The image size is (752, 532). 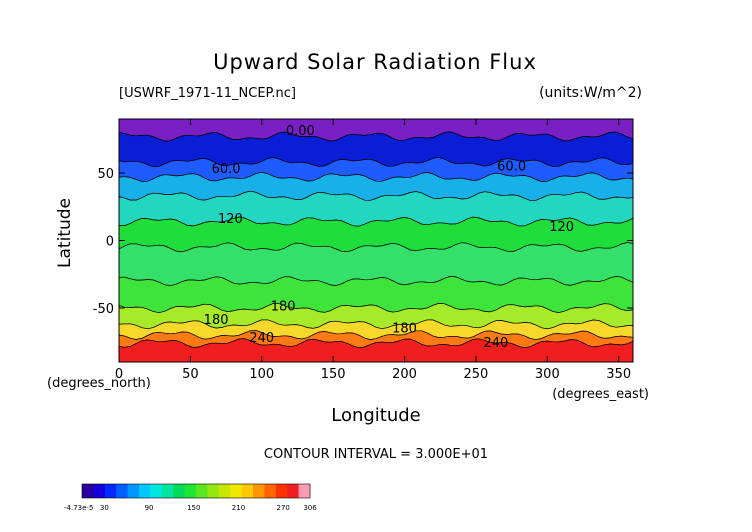 I want to click on y-axis-label: Latitude, so click(x=65, y=233).